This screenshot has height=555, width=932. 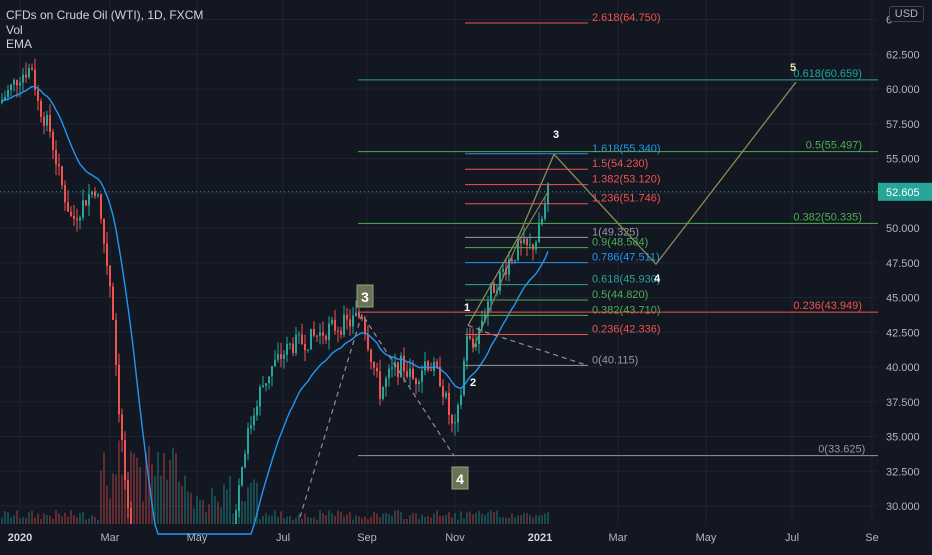 What do you see at coordinates (620, 243) in the screenshot?
I see `fib-ext-label: 0.9(48.584)` at bounding box center [620, 243].